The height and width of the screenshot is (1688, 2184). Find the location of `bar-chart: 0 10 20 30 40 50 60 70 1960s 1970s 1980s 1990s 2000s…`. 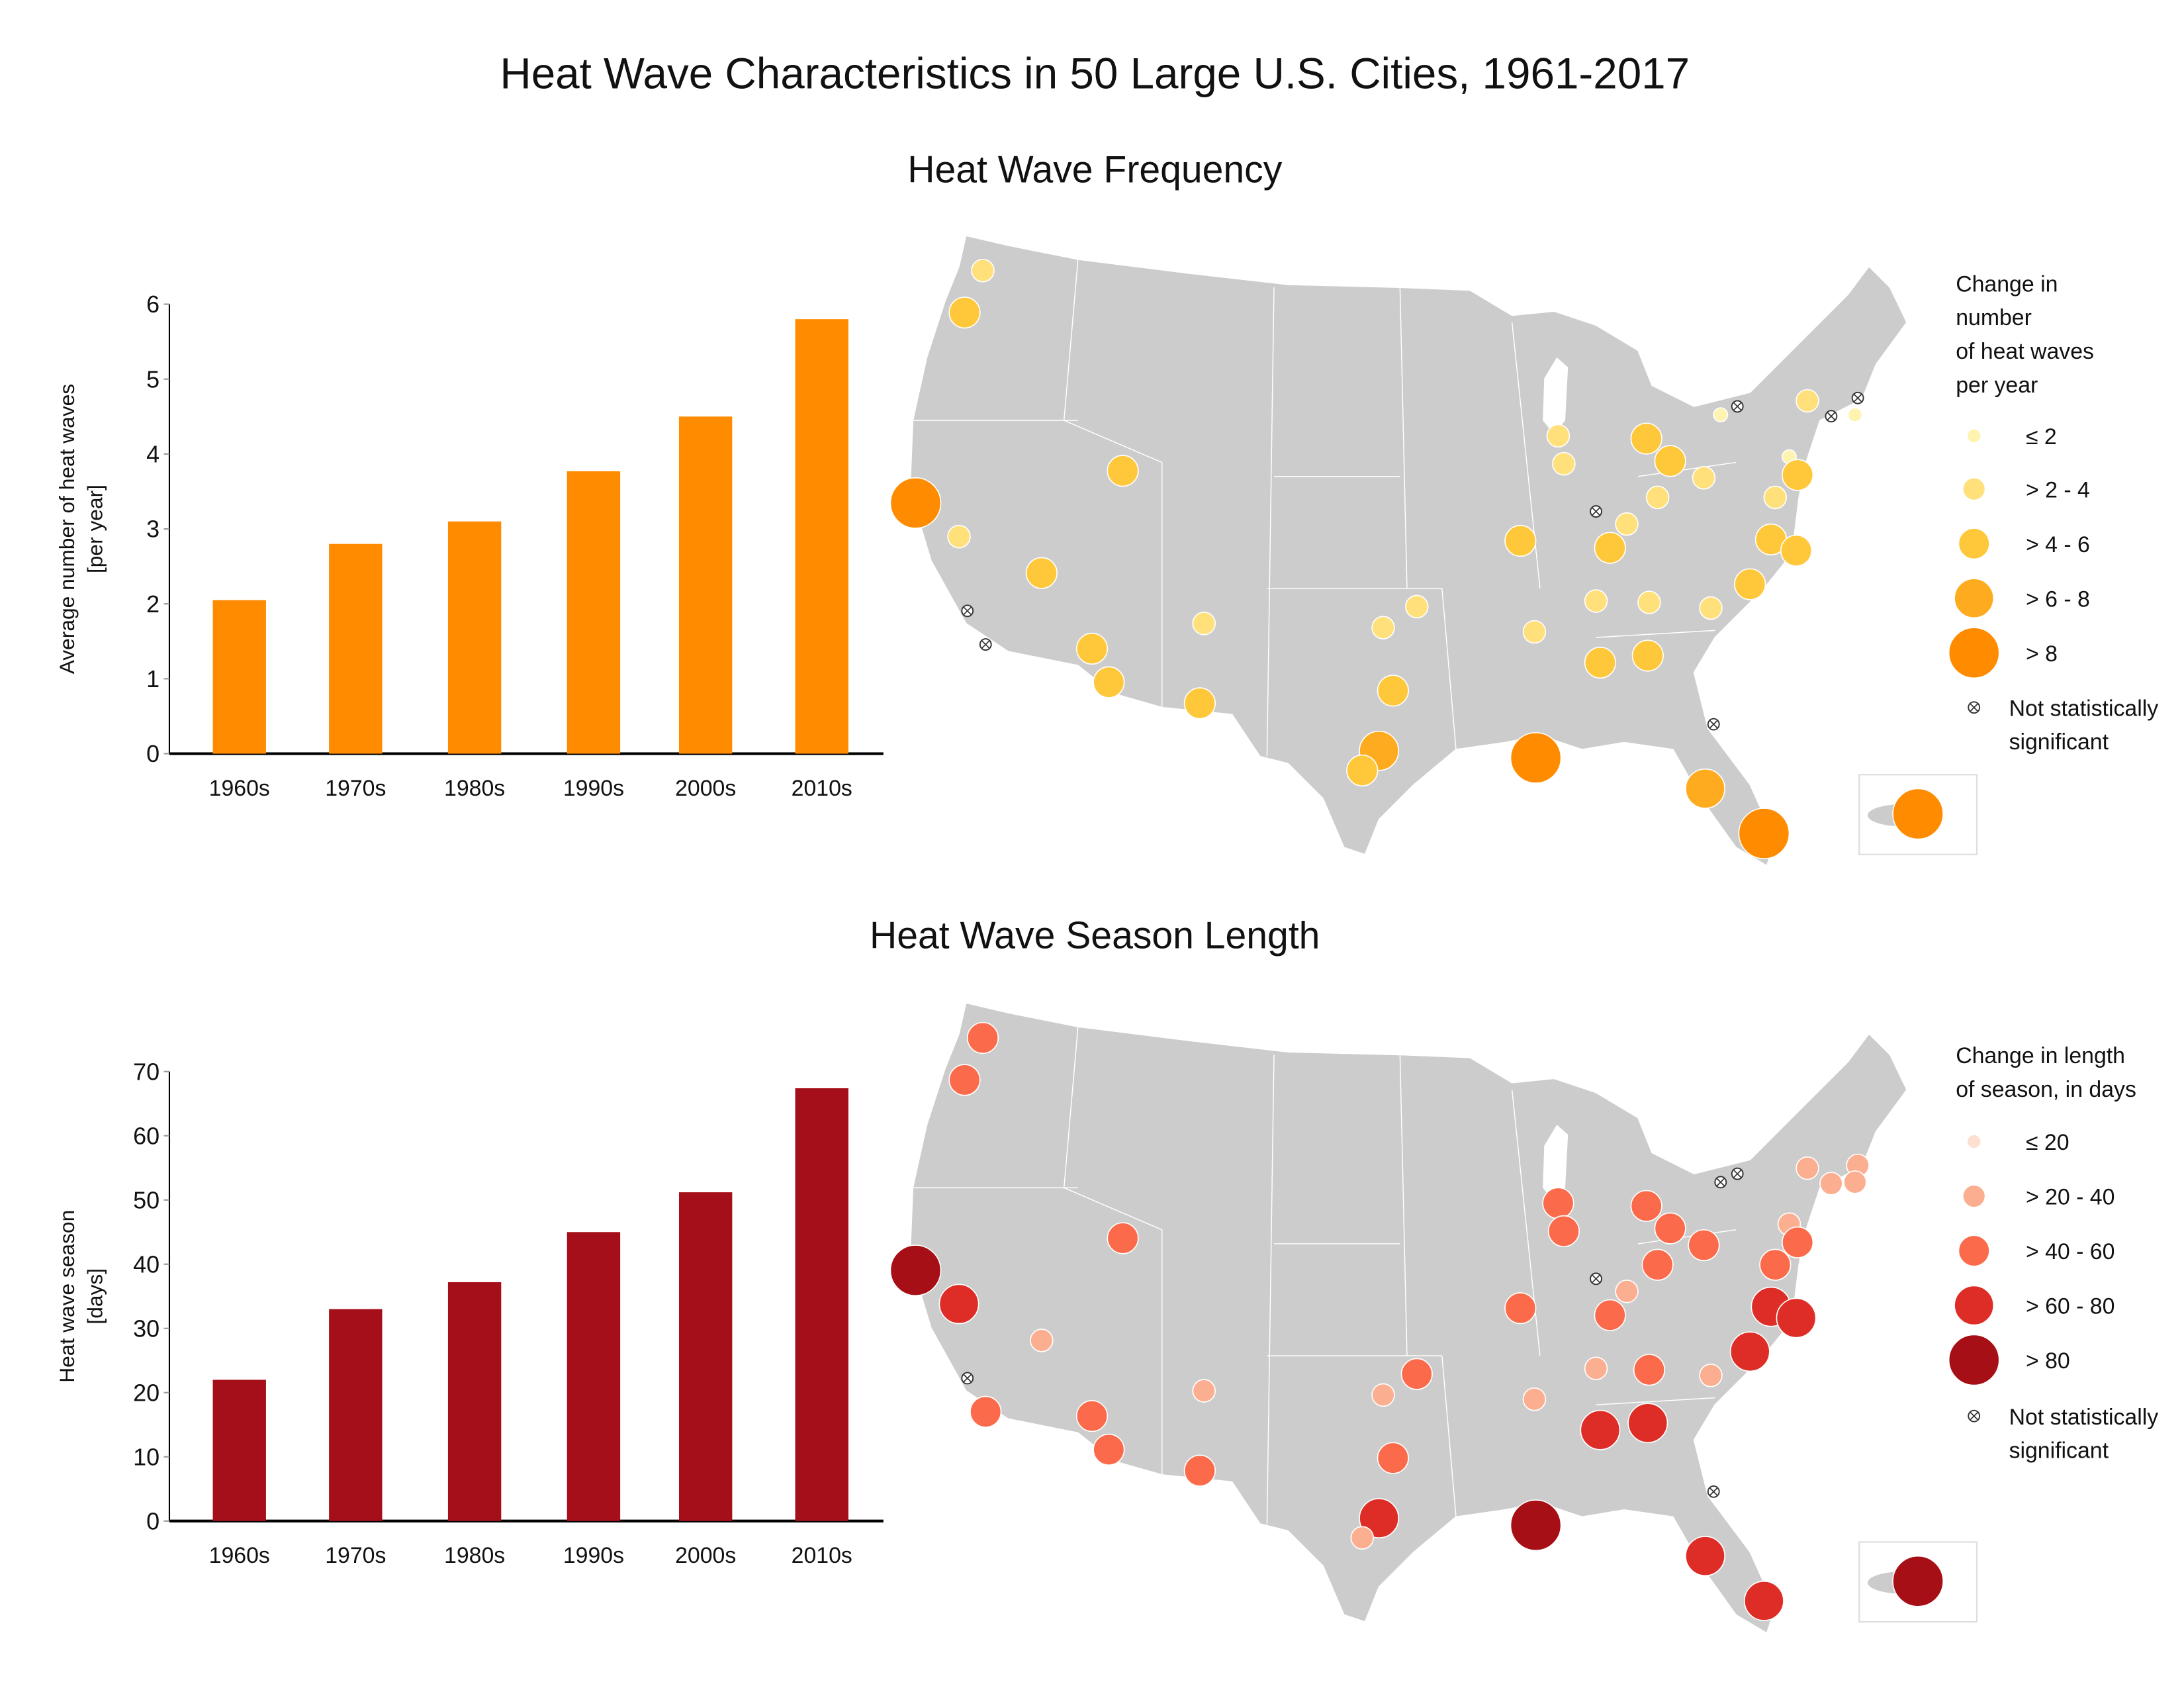

bar-chart: 0 10 20 30 40 50 60 70 1960s 1970s 1980s 1990s 2000s… is located at coordinates (469, 1313).